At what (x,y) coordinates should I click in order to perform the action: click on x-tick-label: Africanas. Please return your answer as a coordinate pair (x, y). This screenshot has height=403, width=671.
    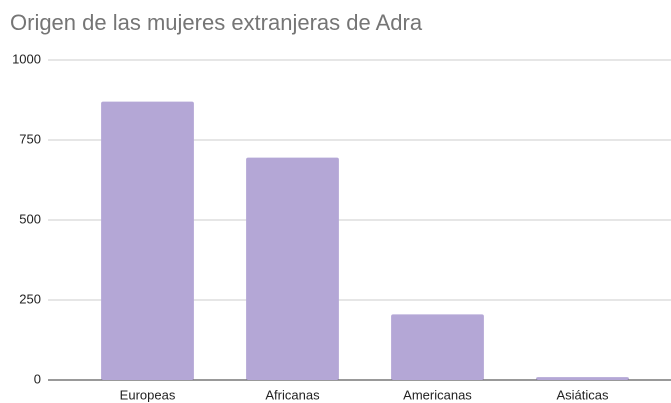
    Looking at the image, I should click on (292, 394).